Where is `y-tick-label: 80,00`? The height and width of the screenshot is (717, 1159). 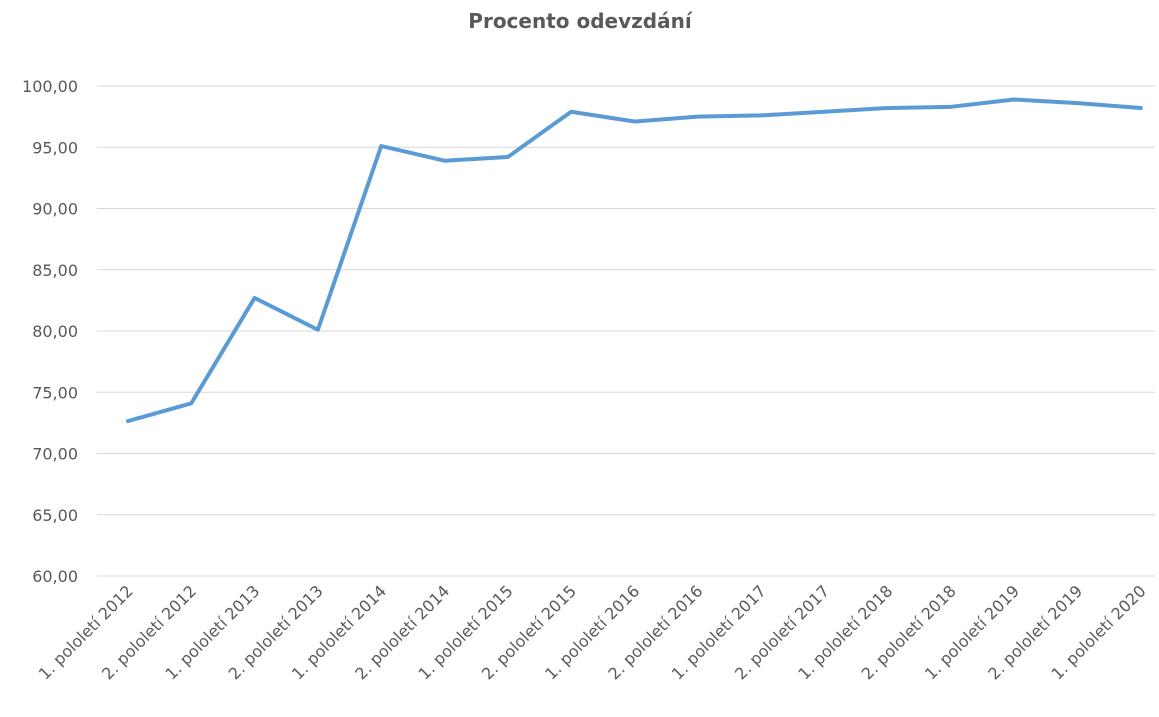
y-tick-label: 80,00 is located at coordinates (55, 331).